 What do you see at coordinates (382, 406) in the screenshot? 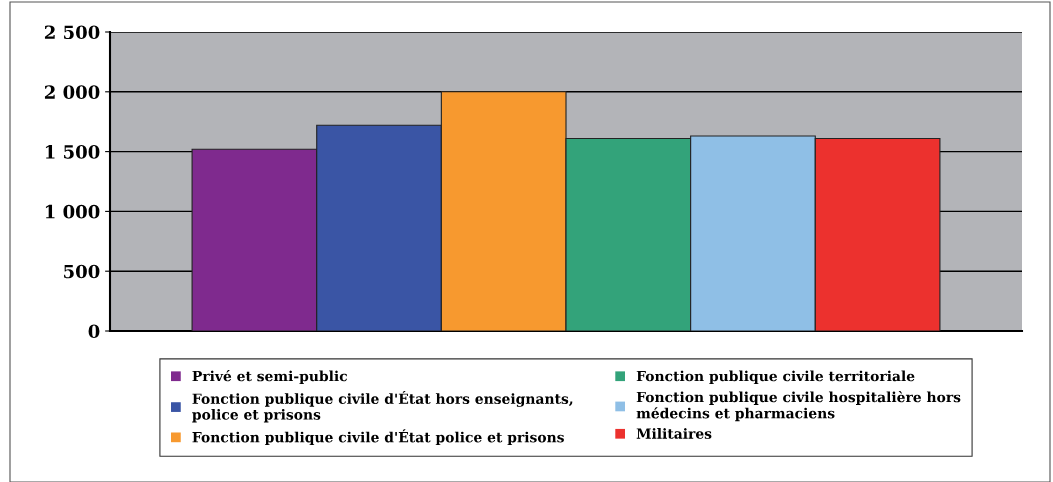
I see `legend-label: Fonction publique civile d'État hors enseignants, police et prisons` at bounding box center [382, 406].